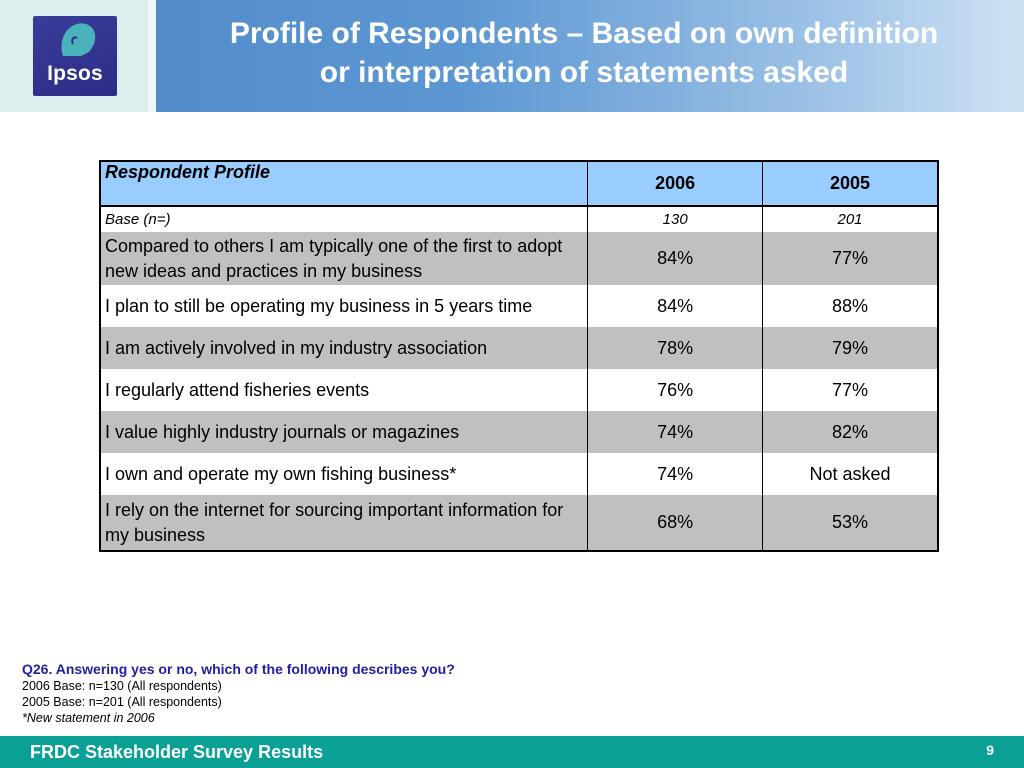 Image resolution: width=1024 pixels, height=768 pixels. What do you see at coordinates (675, 348) in the screenshot?
I see `row-value-2006: 78%` at bounding box center [675, 348].